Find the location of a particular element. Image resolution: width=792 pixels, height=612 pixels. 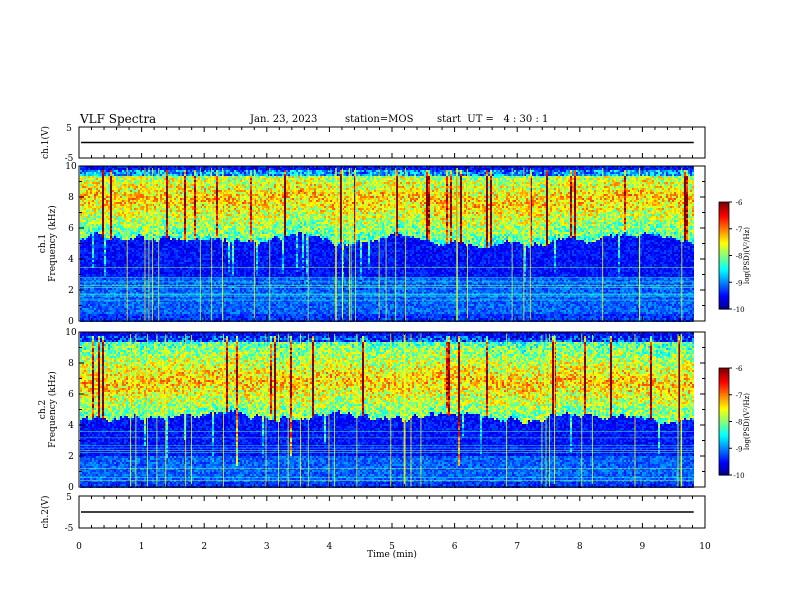

ch1-waveform-panel: 5-5ch.1(V) is located at coordinates (372, 144).